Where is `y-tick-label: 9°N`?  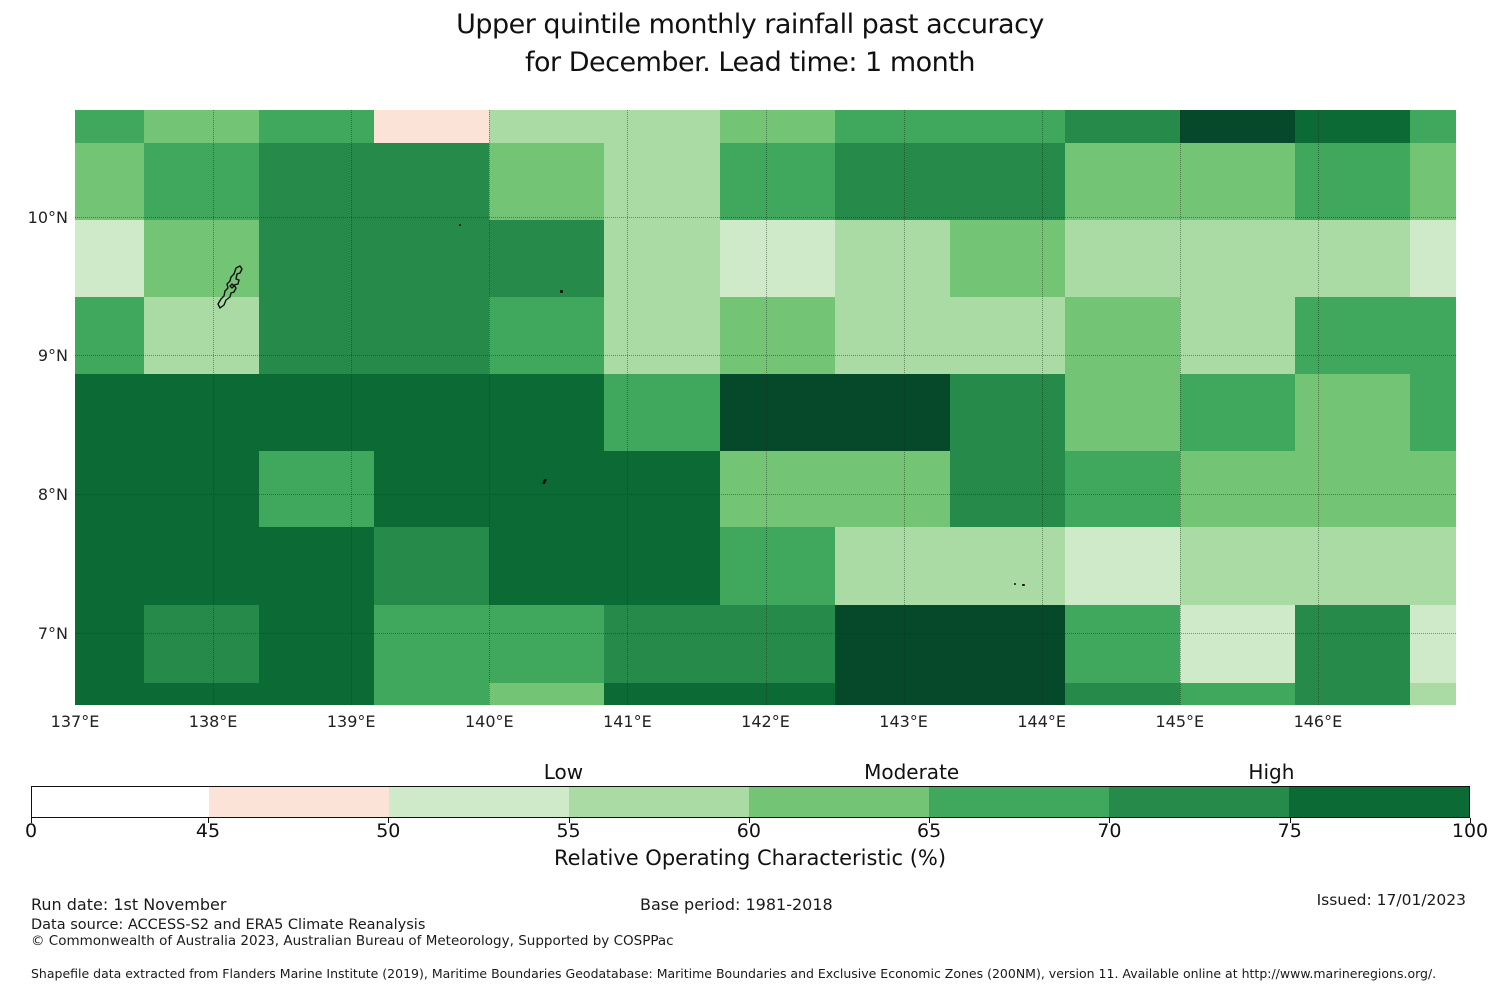 y-tick-label: 9°N is located at coordinates (52, 356).